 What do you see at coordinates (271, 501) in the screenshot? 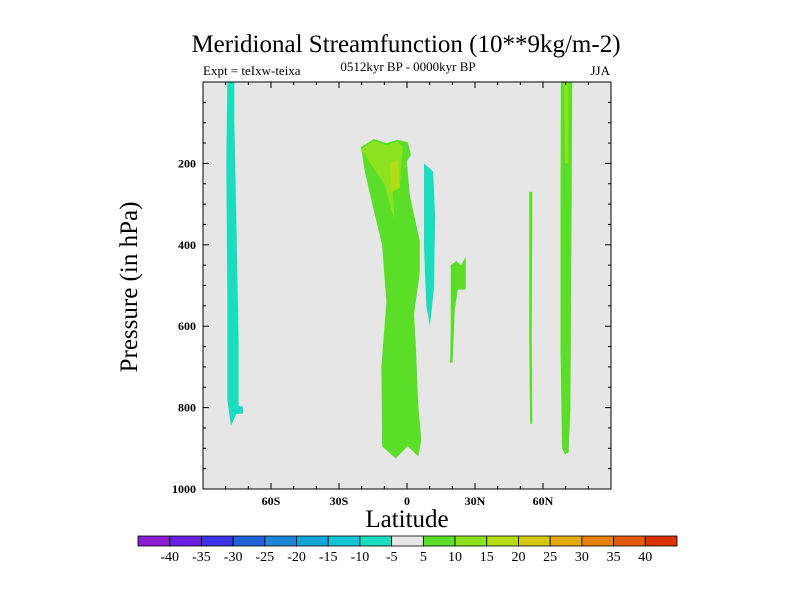
I see `x-tick-label: 60S` at bounding box center [271, 501].